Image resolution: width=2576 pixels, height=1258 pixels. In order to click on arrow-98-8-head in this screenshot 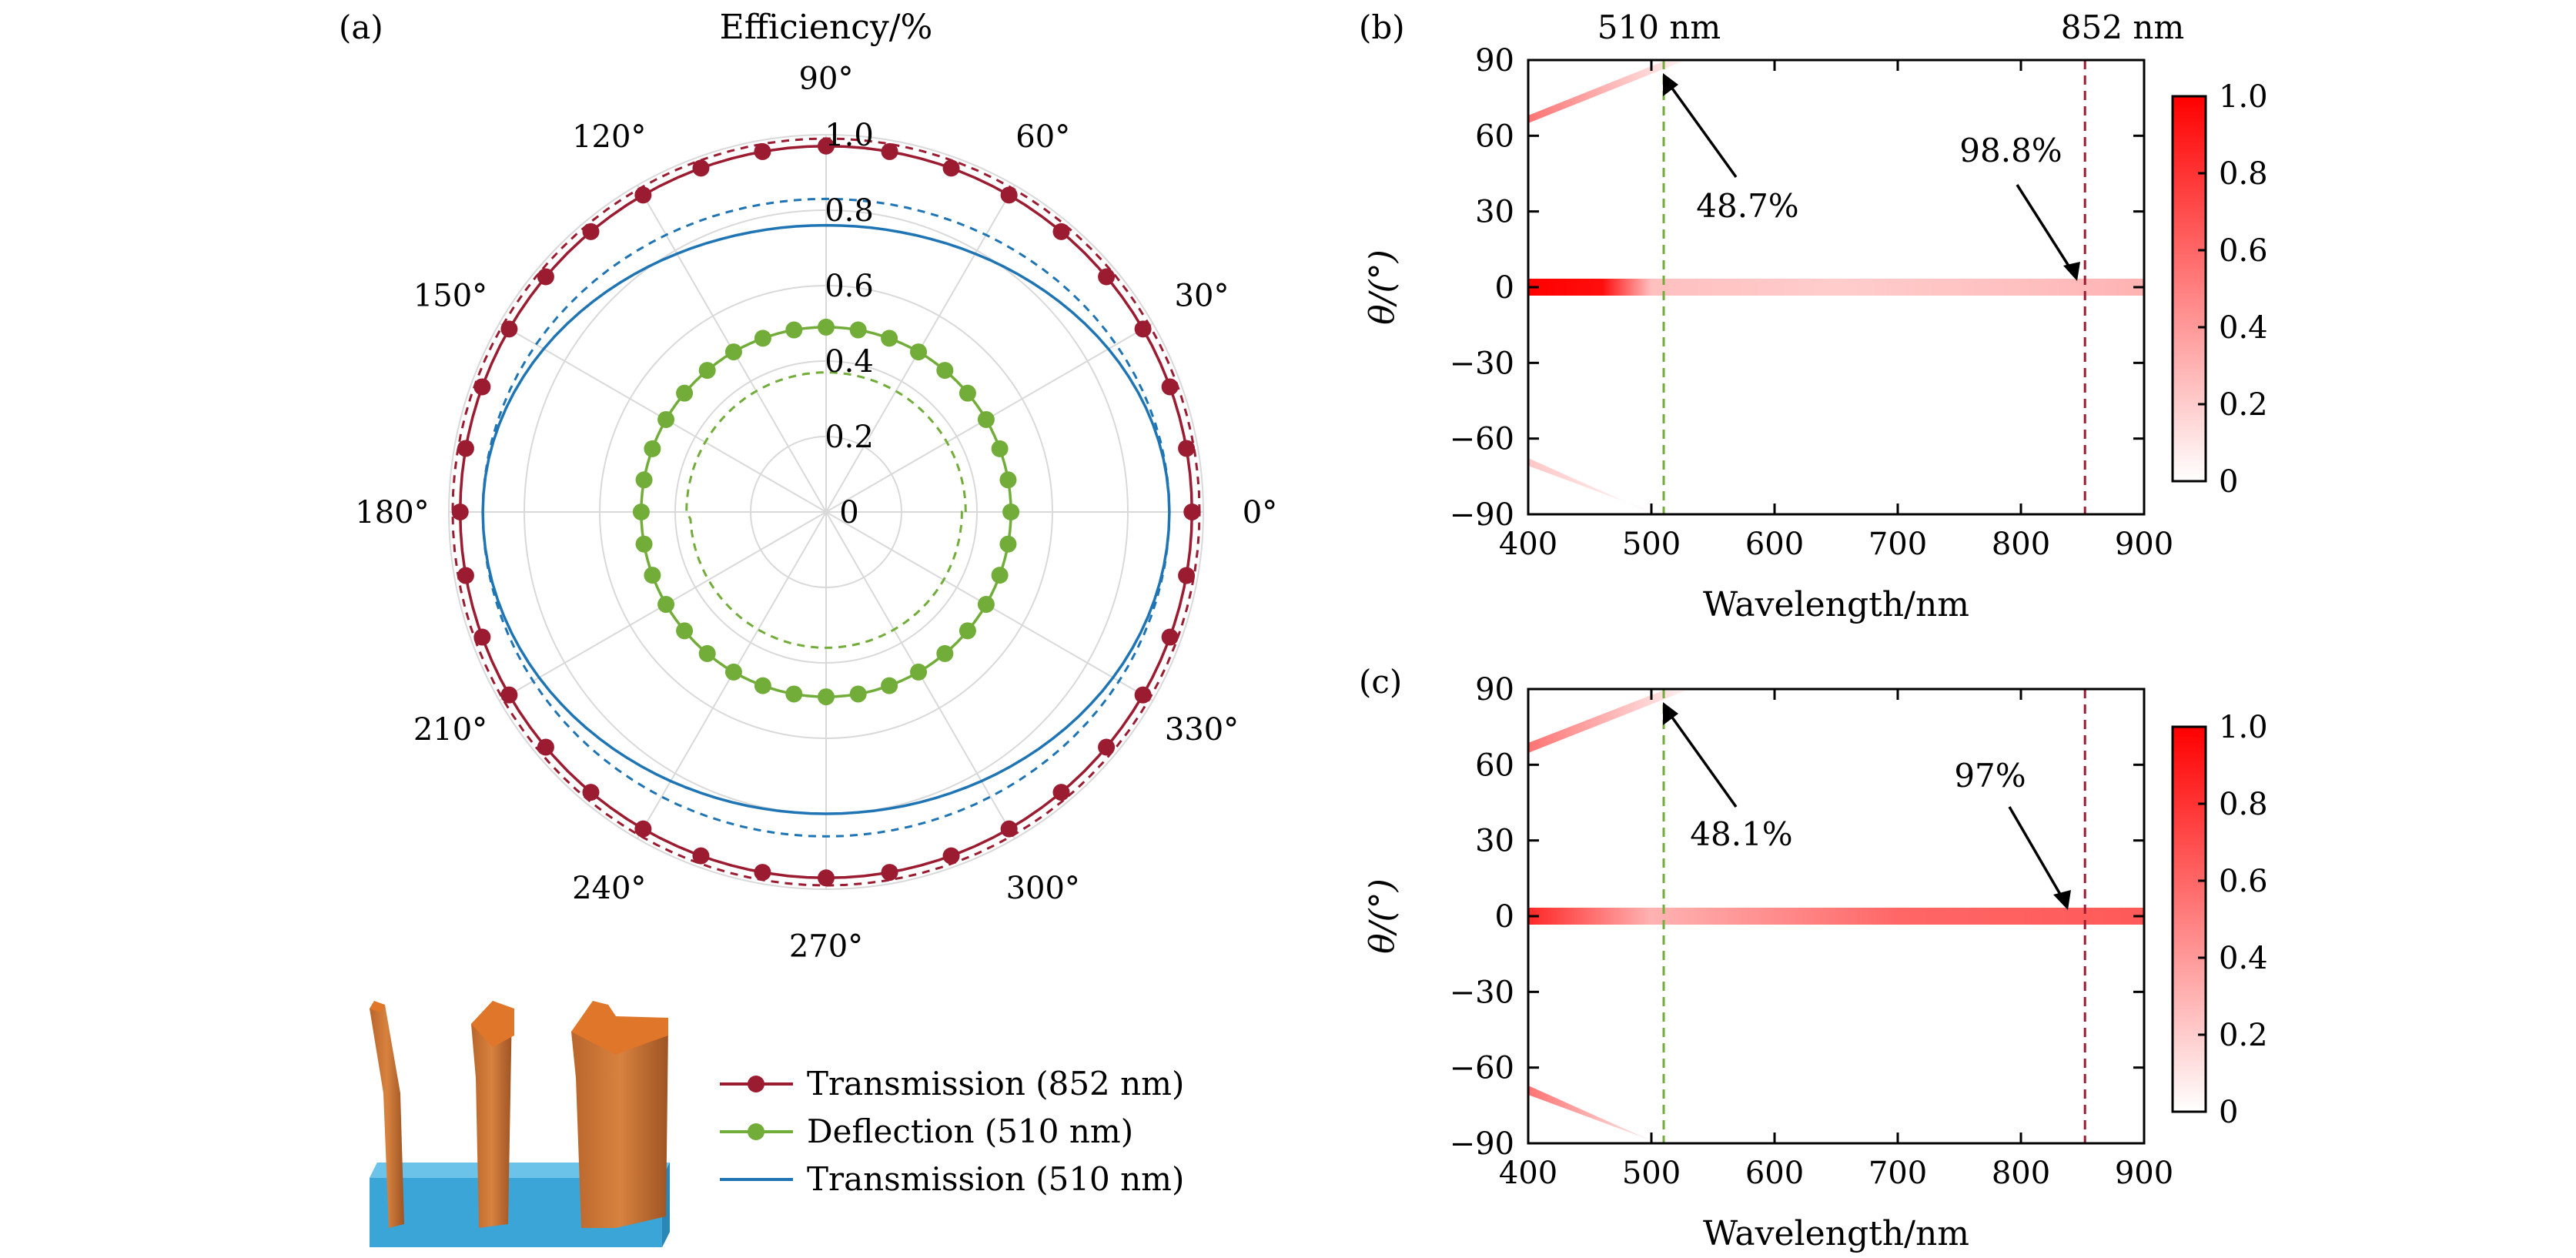, I will do `click(2071, 271)`.